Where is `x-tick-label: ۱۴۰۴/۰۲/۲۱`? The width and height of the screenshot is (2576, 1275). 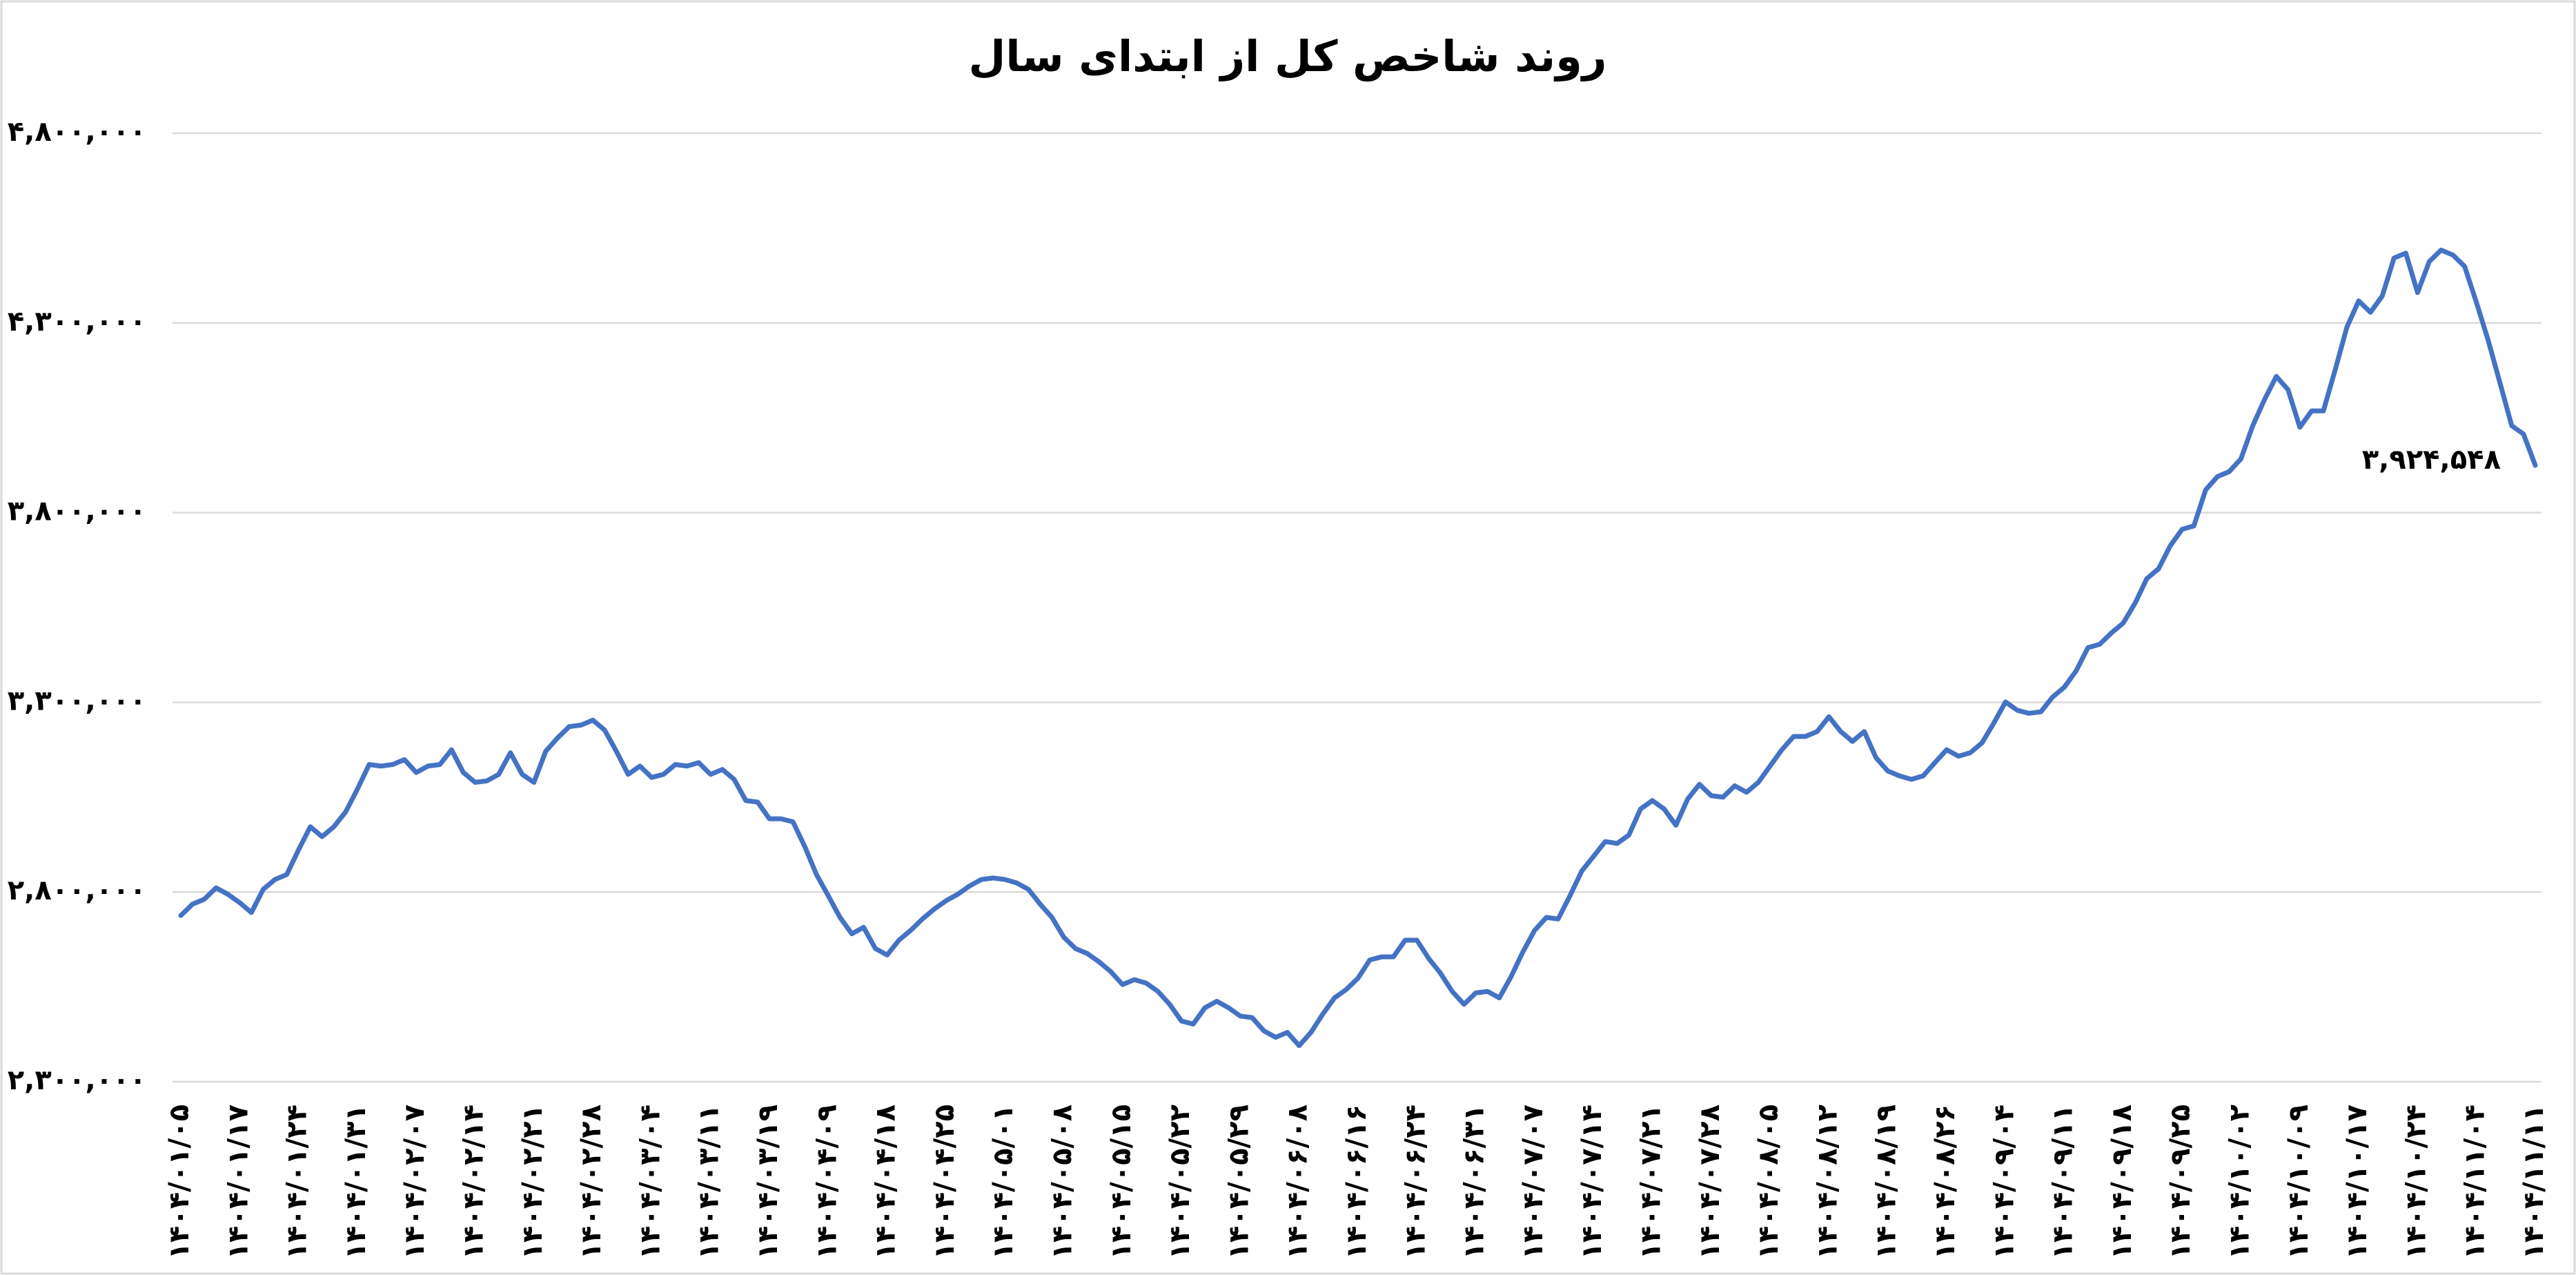
x-tick-label: ۱۴۰۴/۰۲/۲۱ is located at coordinates (533, 1182).